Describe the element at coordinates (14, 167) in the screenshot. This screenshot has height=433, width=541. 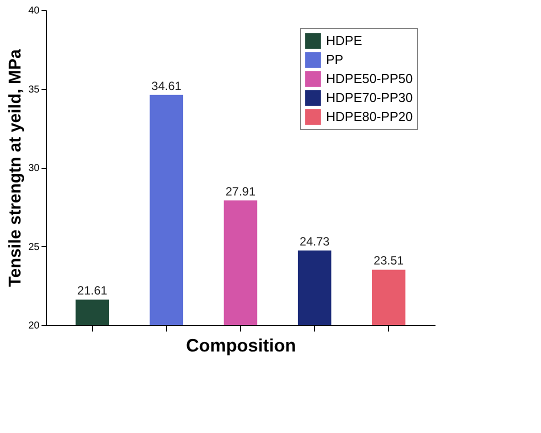
I see `y-axis-title: Tensile strengtn at yeild, MPa` at that location.